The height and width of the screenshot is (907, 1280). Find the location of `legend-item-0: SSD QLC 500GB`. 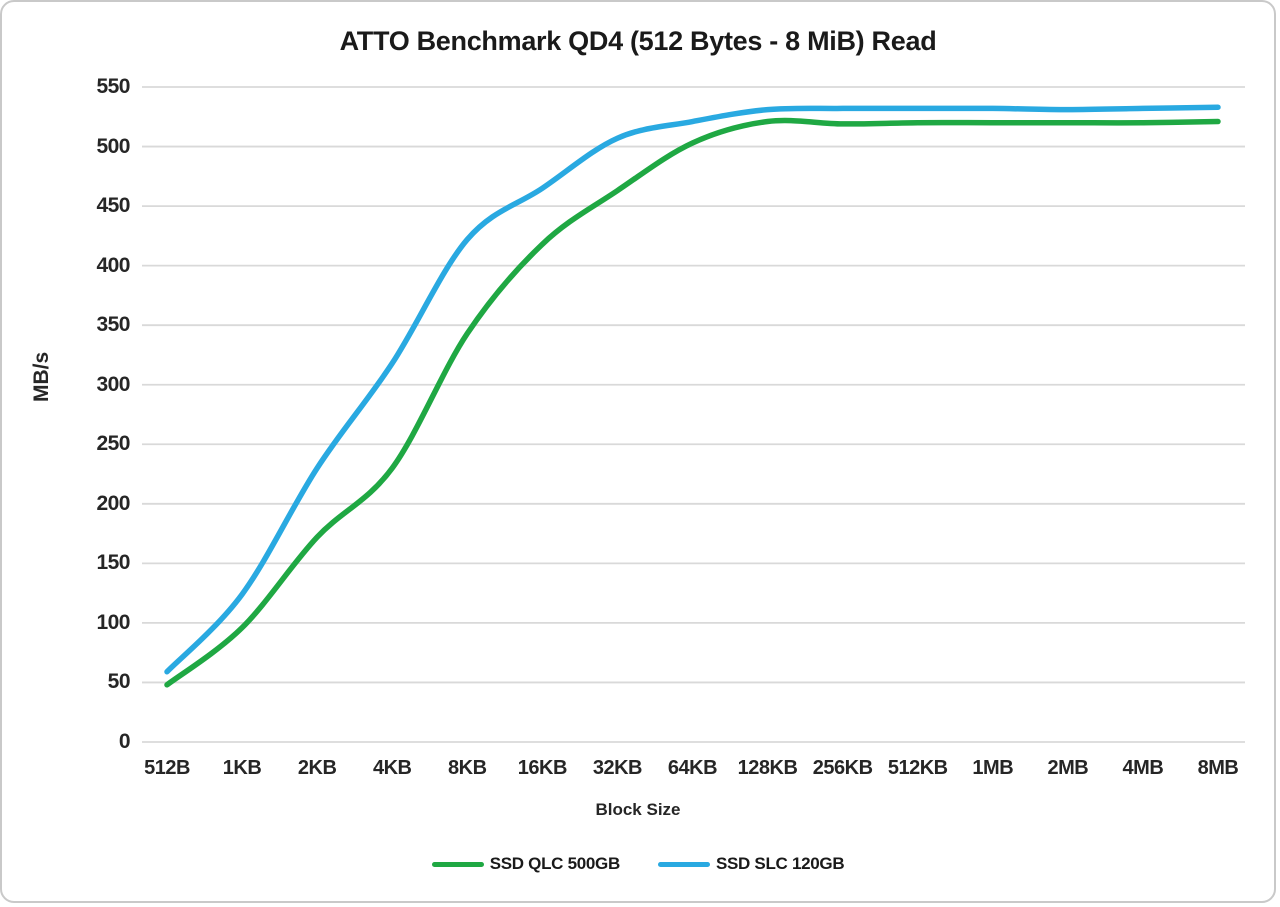

legend-item-0: SSD QLC 500GB is located at coordinates (526, 864).